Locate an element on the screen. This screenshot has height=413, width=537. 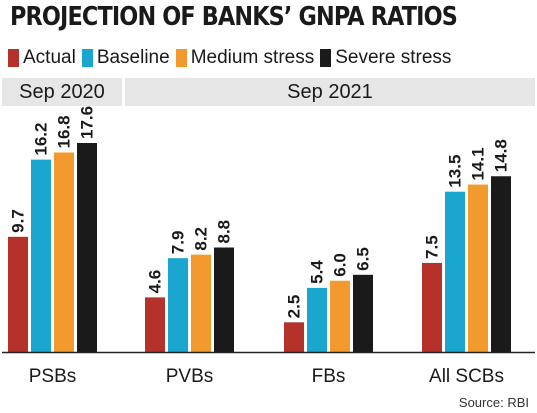
legend-item-actual: Actual is located at coordinates (42, 58).